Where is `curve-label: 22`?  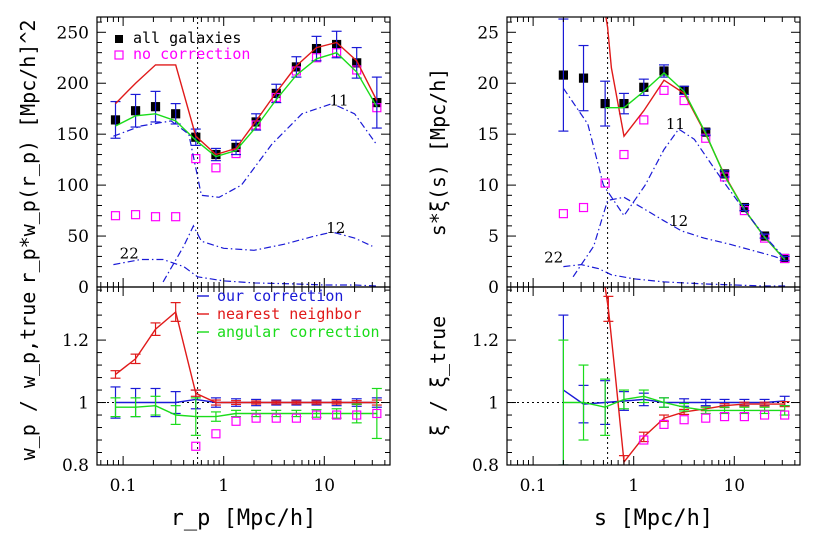
curve-label: 22 is located at coordinates (129, 253).